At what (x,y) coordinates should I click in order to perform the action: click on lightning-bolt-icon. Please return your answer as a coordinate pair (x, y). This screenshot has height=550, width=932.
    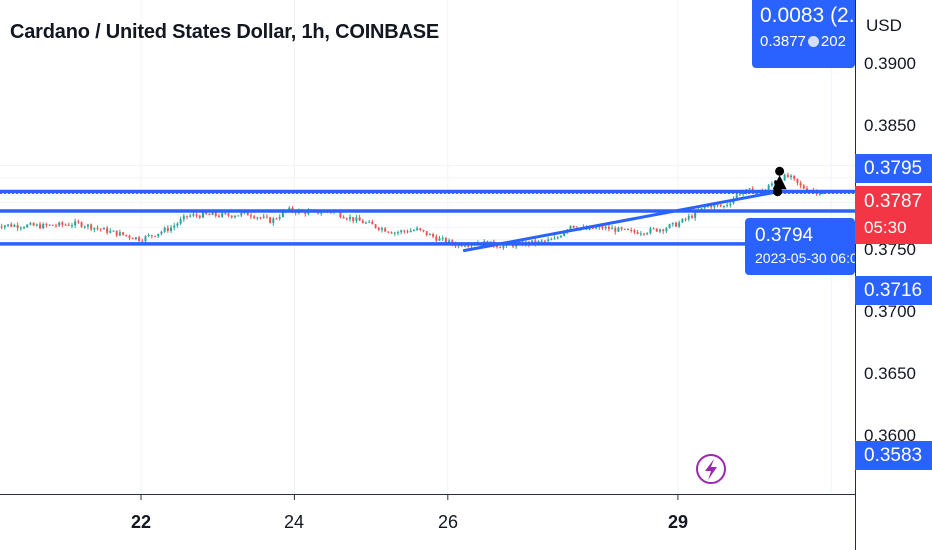
    Looking at the image, I should click on (711, 469).